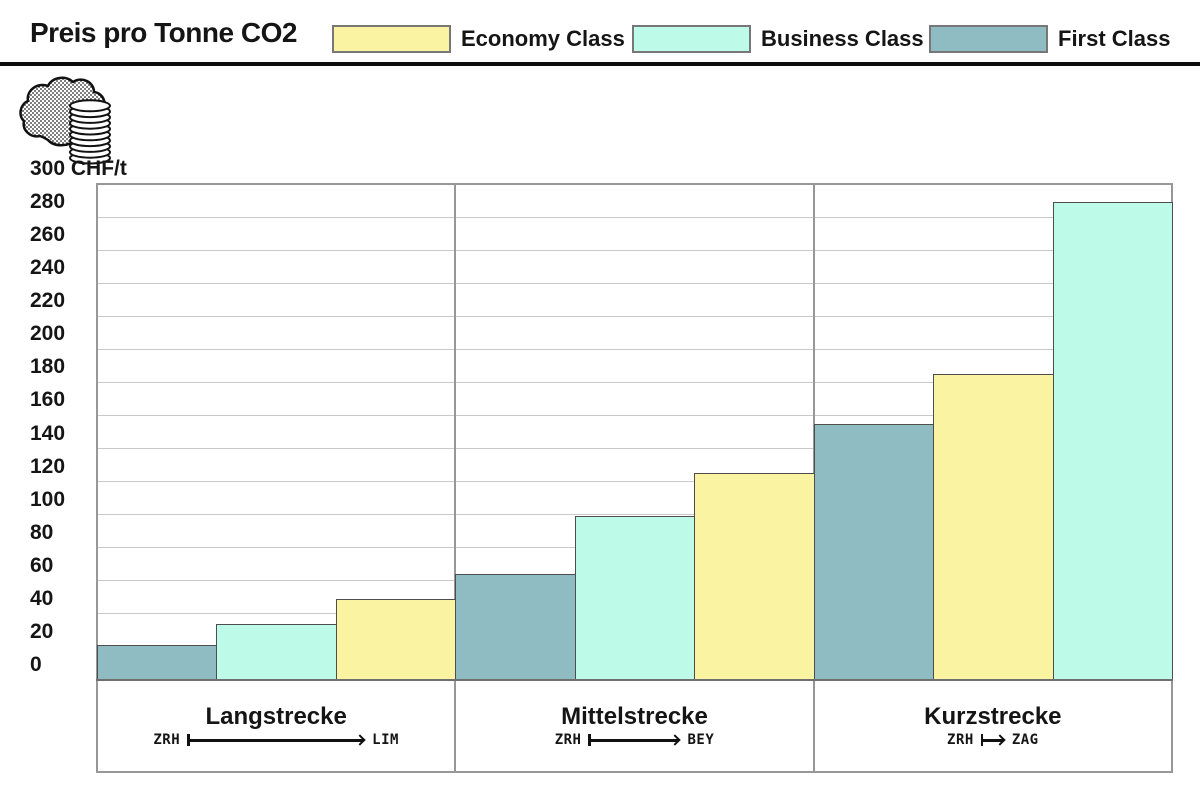 Image resolution: width=1200 pixels, height=800 pixels. What do you see at coordinates (543, 38) in the screenshot?
I see `legend-label-economy-class: Economy Class` at bounding box center [543, 38].